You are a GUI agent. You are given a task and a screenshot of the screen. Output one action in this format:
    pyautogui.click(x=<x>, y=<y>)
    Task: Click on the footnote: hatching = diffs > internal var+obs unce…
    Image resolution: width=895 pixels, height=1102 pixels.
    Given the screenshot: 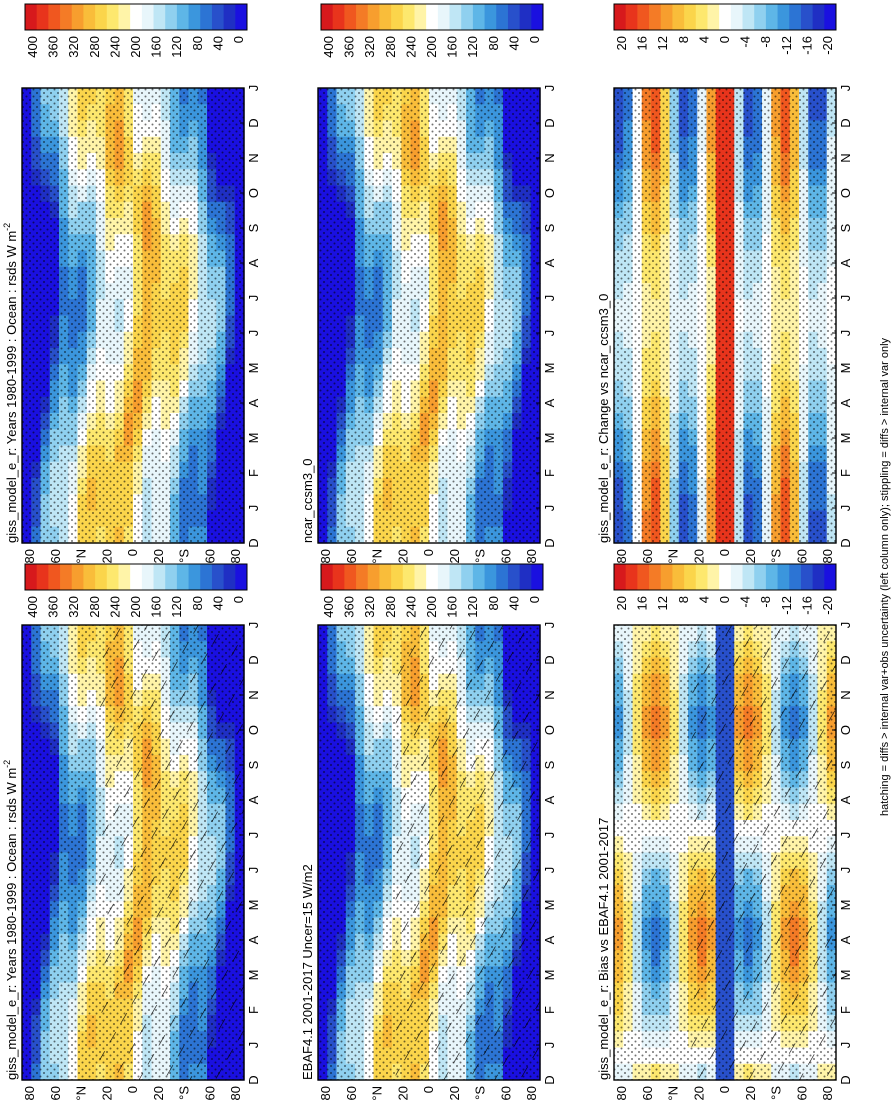 What is the action you would take?
    pyautogui.click(x=885, y=576)
    